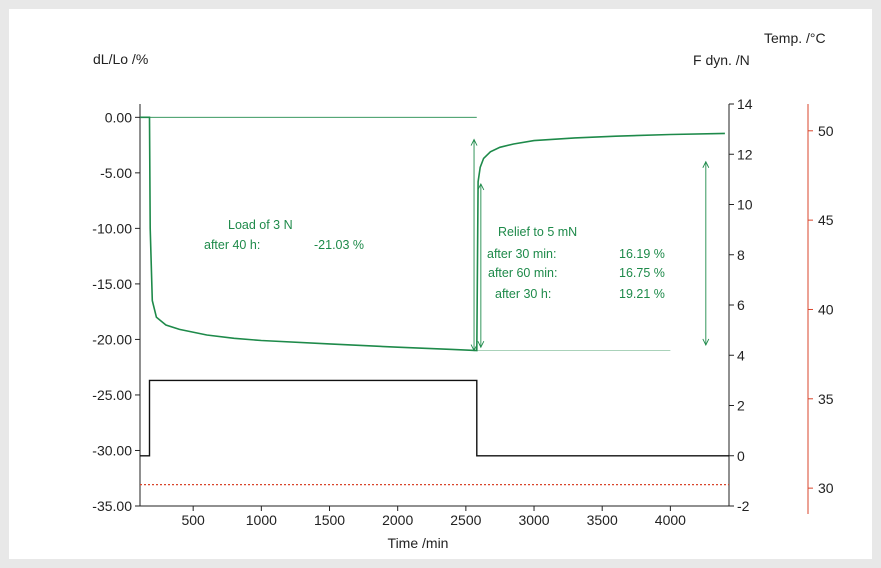 This screenshot has height=568, width=881. I want to click on y-right1-tick-label: 6, so click(741, 305).